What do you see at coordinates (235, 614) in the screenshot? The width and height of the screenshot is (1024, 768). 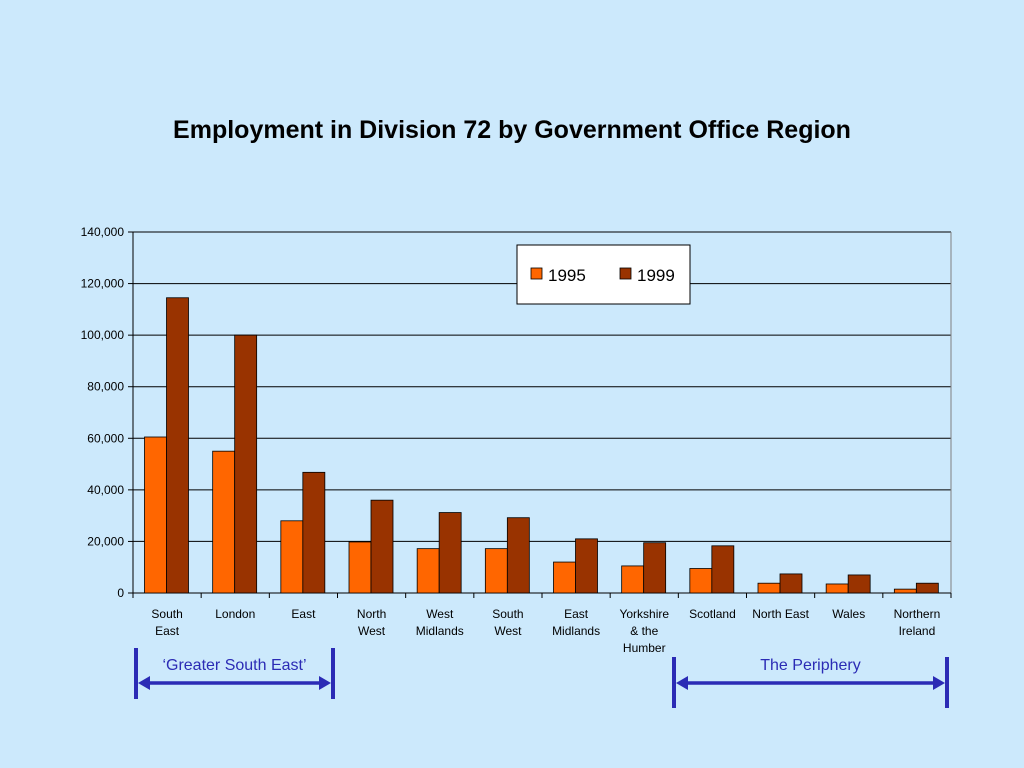 I see `x-tick-label: London` at bounding box center [235, 614].